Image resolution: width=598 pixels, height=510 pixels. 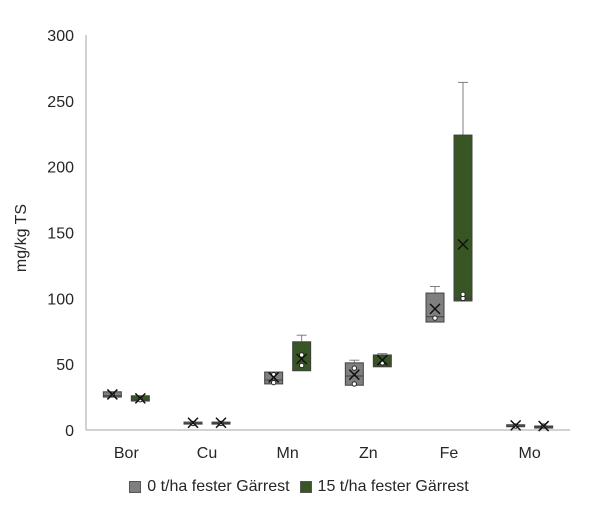 I want to click on y-tick-label: 100, so click(x=60, y=299).